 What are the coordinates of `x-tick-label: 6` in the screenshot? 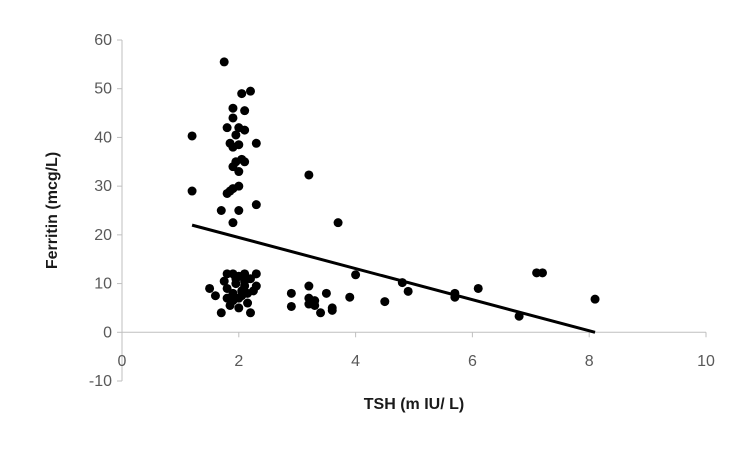 It's located at (472, 361).